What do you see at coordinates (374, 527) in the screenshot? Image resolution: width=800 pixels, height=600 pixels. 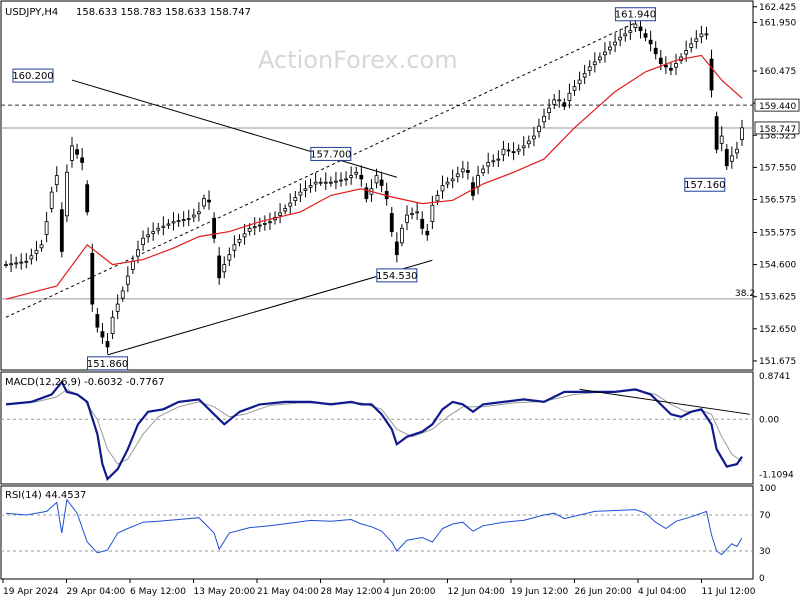 I see `rsi-line` at bounding box center [374, 527].